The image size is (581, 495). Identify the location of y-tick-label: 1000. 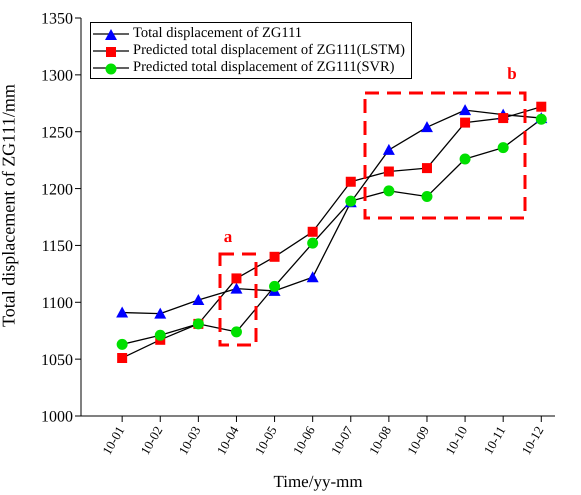
(57, 417).